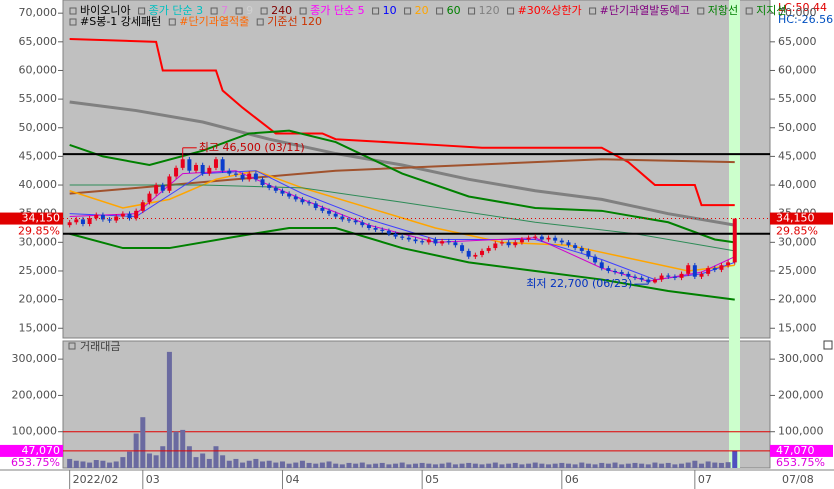 This screenshot has width=834, height=489. I want to click on last-price-label: 34,150, so click(795, 218).